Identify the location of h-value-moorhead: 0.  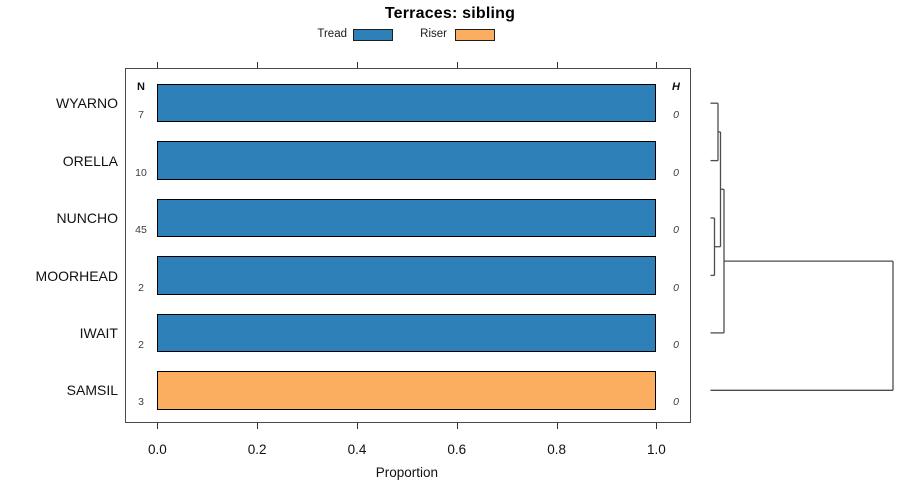
(676, 287).